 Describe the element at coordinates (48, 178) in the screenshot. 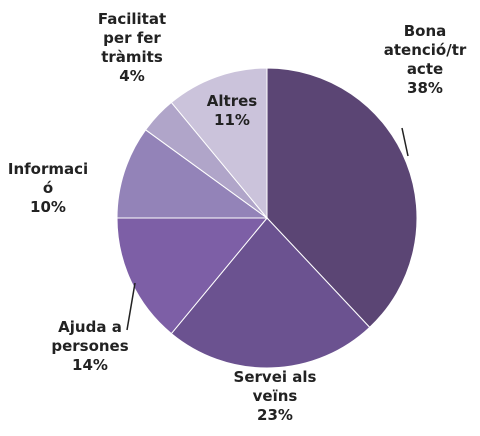

I see `category-label: Informaci ó` at that location.